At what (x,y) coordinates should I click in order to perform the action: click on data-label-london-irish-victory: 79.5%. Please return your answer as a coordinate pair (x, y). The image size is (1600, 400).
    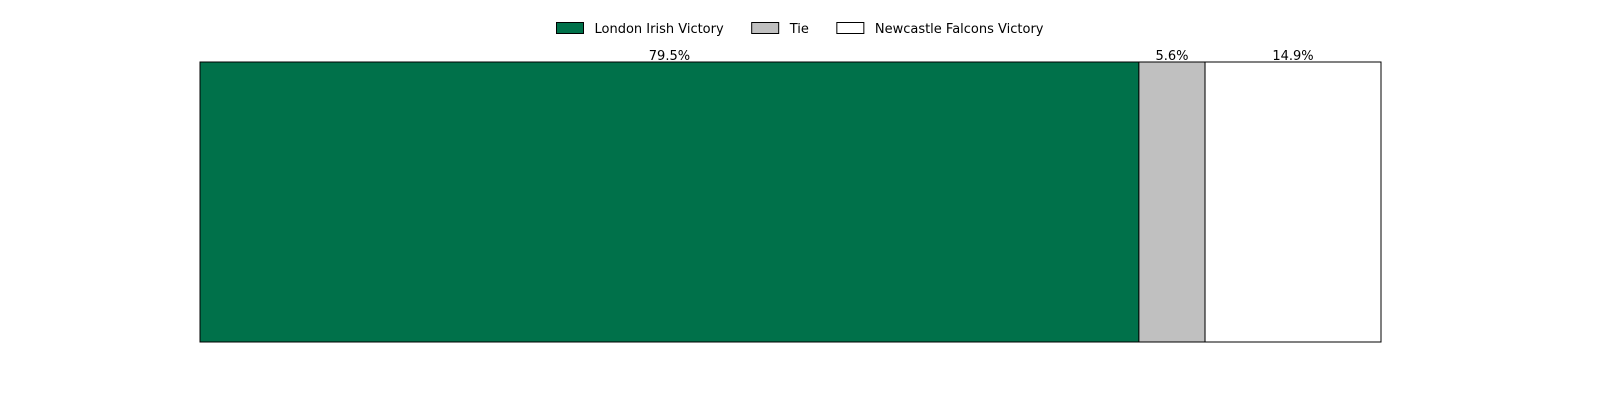
    Looking at the image, I should click on (669, 56).